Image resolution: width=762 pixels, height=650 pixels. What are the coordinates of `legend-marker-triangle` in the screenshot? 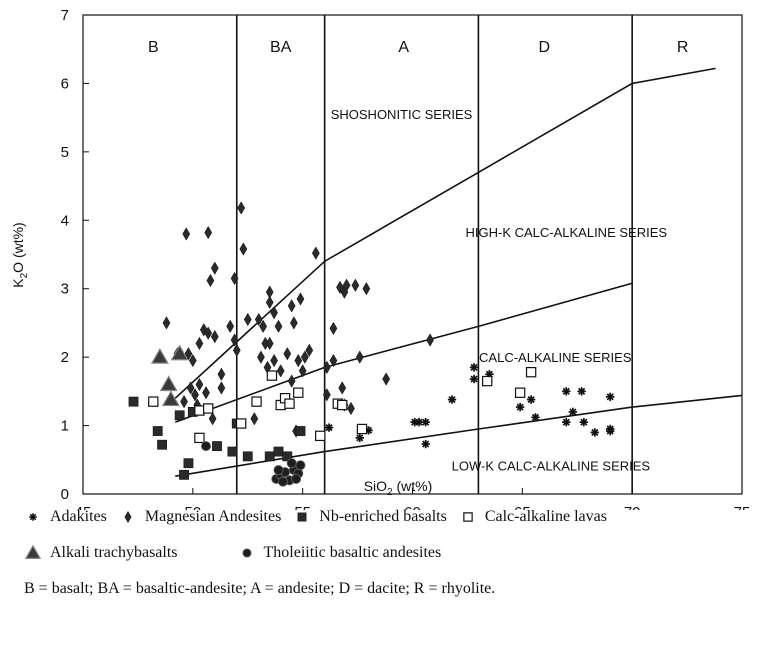 It's located at (33, 552).